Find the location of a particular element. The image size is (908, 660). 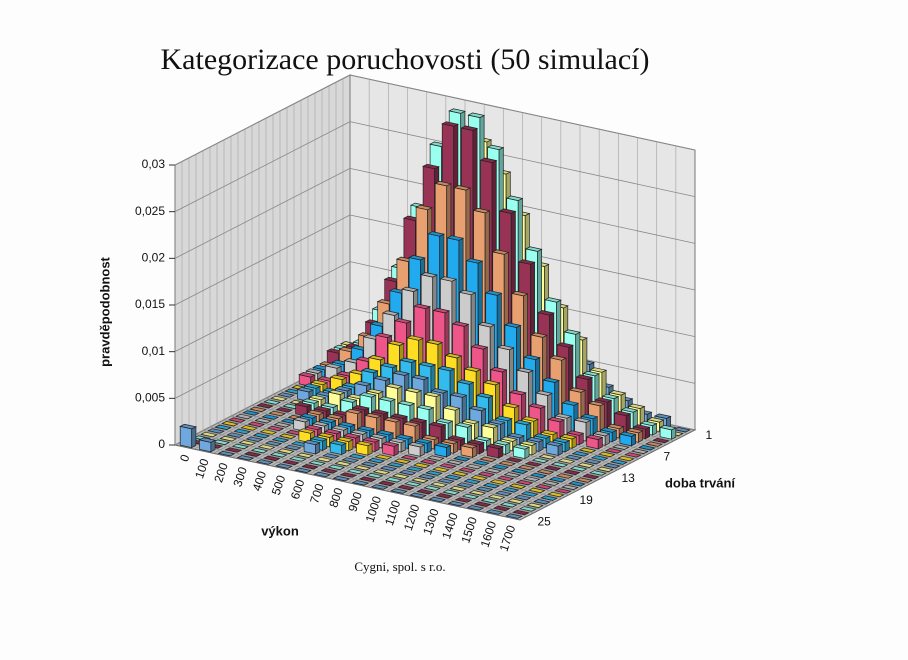

x-tick-label: 0 is located at coordinates (184, 457).